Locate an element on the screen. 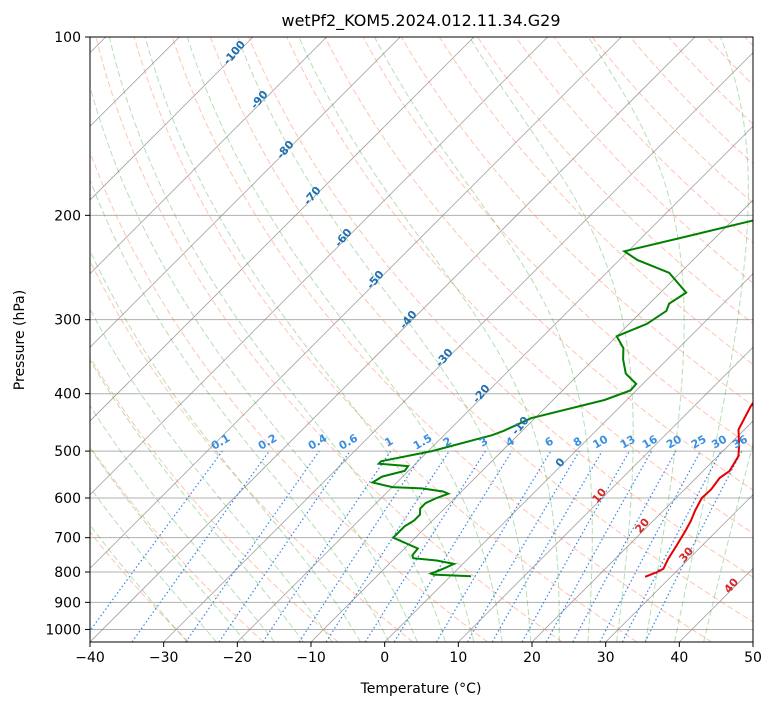  y-axis-label: Pressure (hPa) is located at coordinates (20, 340).